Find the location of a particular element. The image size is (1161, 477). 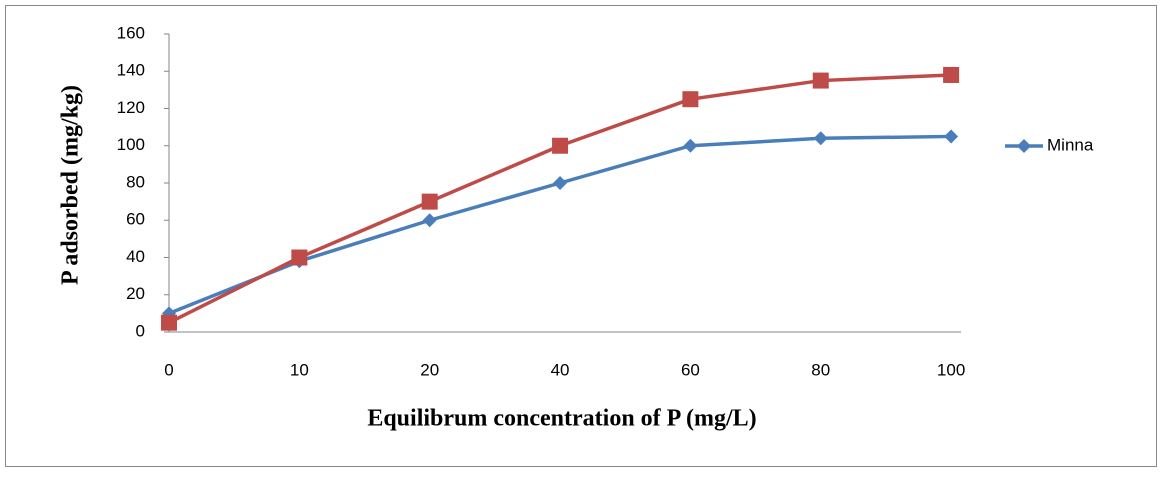

legend-label: Minna is located at coordinates (1070, 144).